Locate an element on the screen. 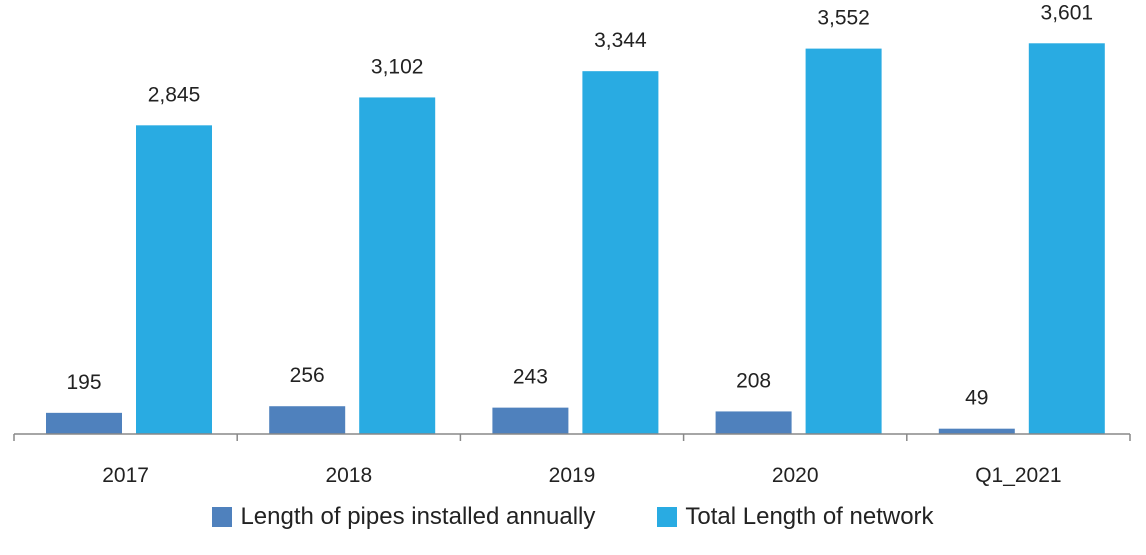 The width and height of the screenshot is (1146, 555). value-label-total-1: 3,102 is located at coordinates (397, 66).